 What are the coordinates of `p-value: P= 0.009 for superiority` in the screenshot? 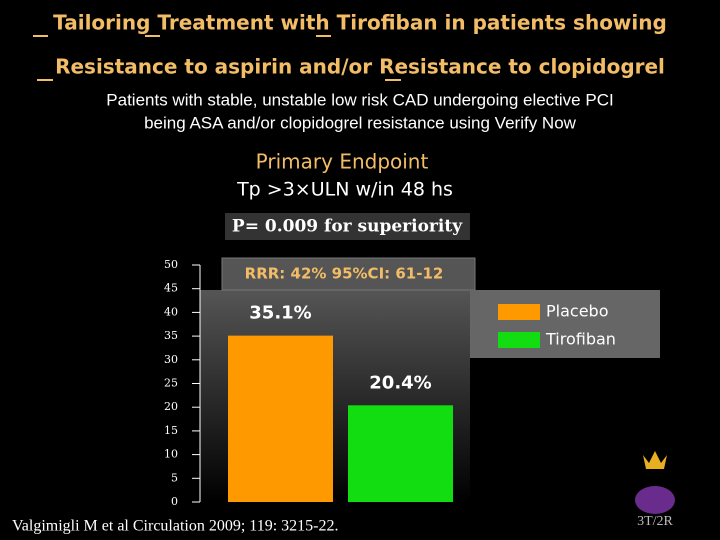 It's located at (347, 227).